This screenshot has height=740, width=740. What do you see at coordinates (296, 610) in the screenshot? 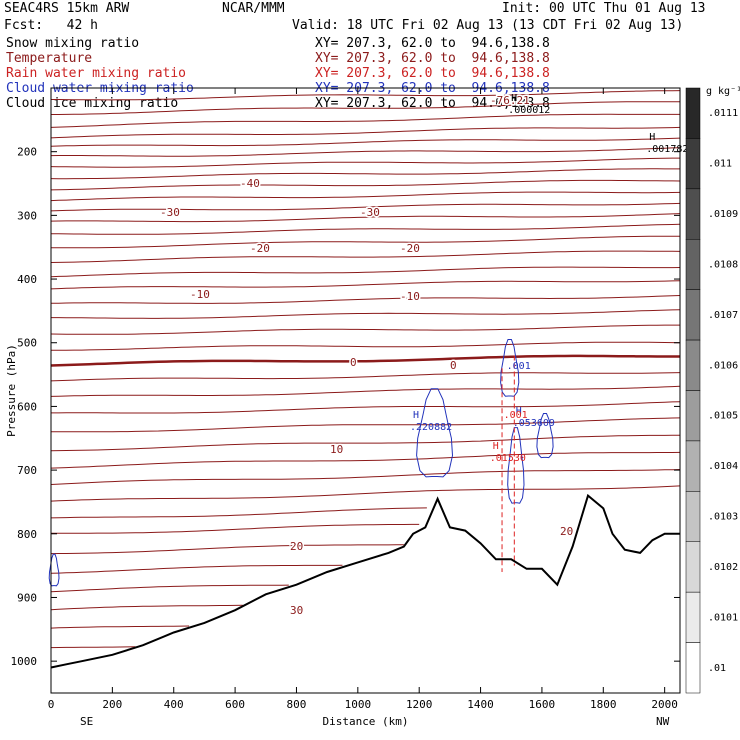
I see `temperature-contour-label: 30` at bounding box center [296, 610].